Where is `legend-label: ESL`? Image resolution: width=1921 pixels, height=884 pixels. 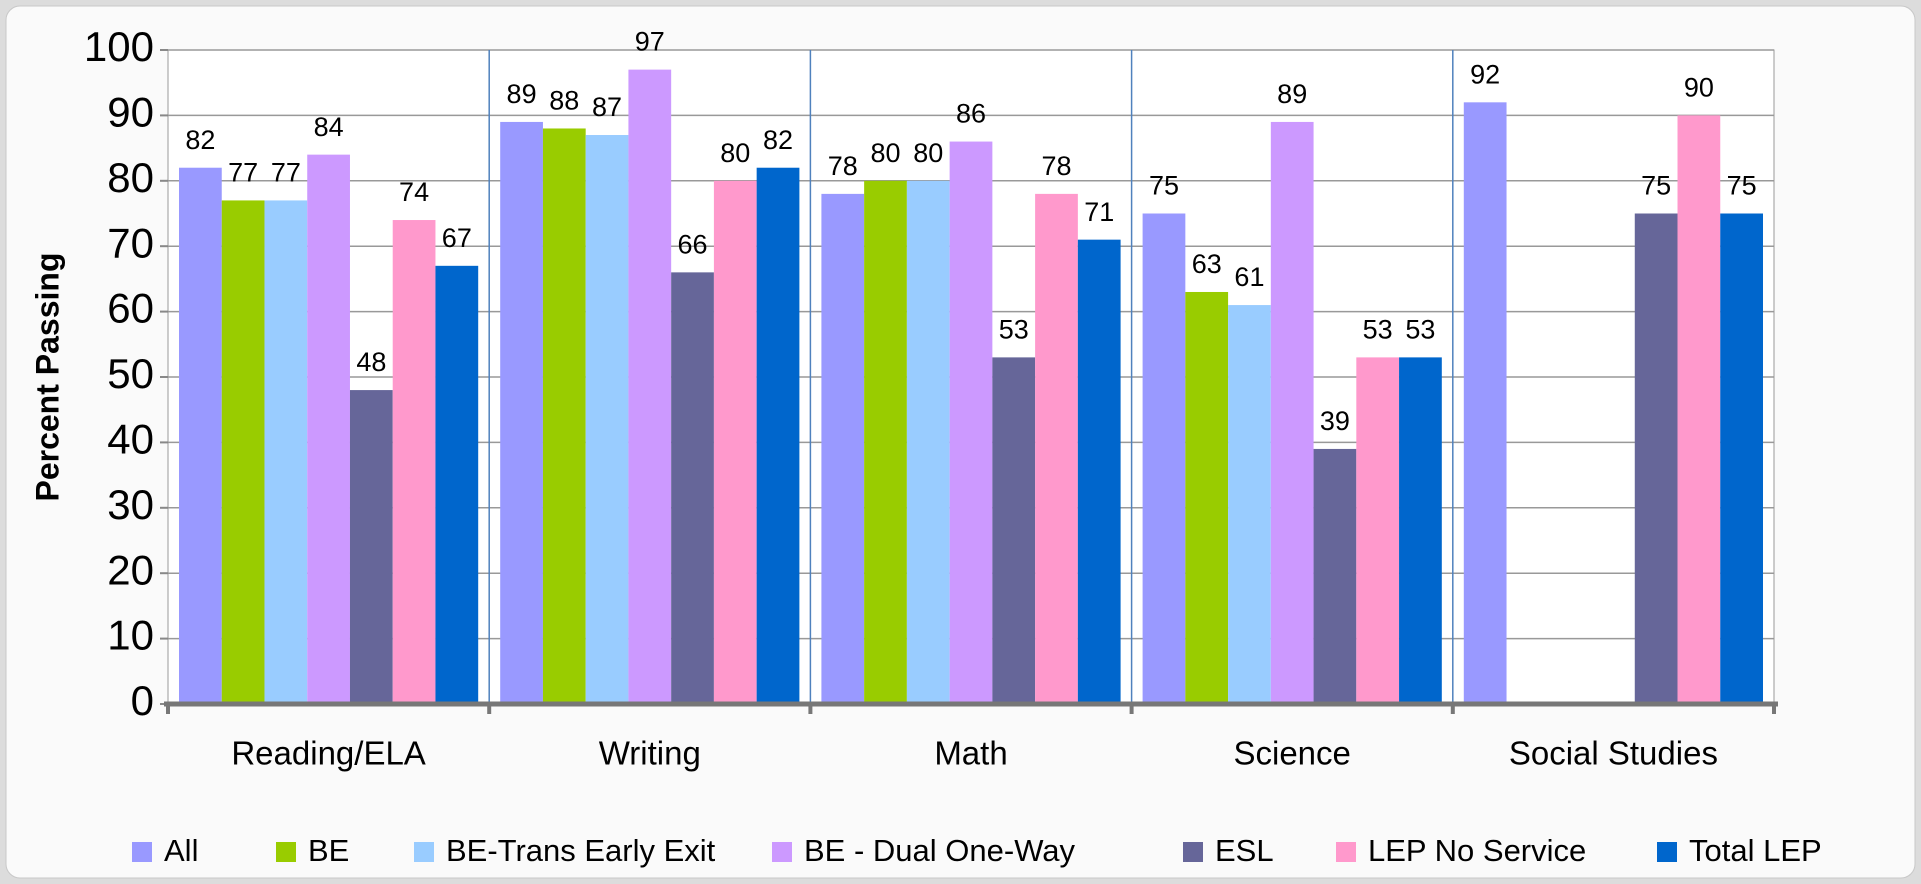
legend-label: ESL is located at coordinates (1244, 850).